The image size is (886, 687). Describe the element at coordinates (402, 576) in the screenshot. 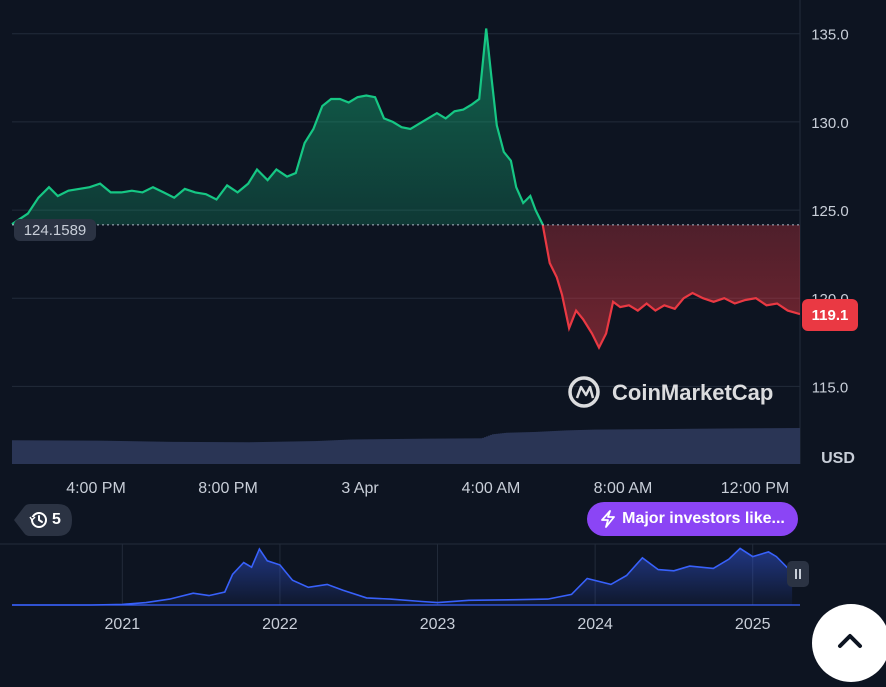

I see `nav-area` at that location.